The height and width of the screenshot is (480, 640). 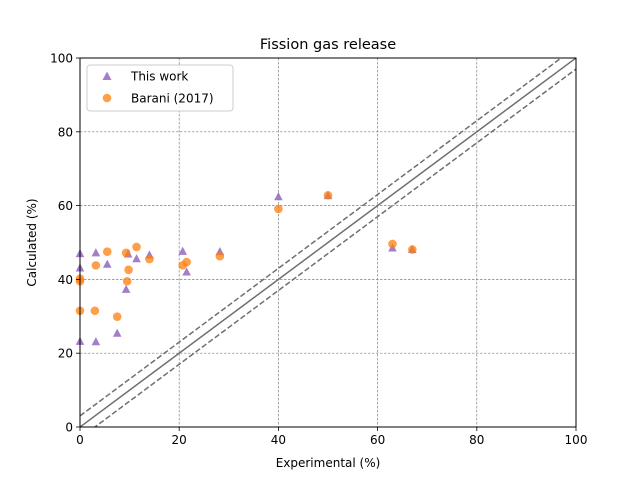 What do you see at coordinates (179, 440) in the screenshot?
I see `x-tick-label: 20` at bounding box center [179, 440].